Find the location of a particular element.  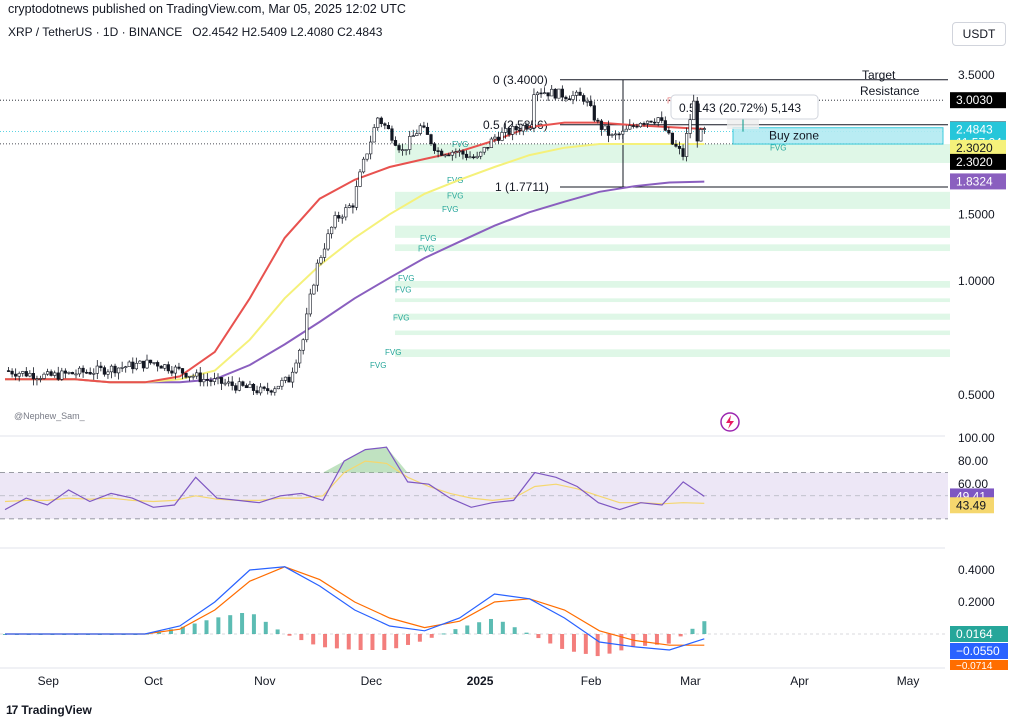

x-tick-label: Mar is located at coordinates (690, 681).